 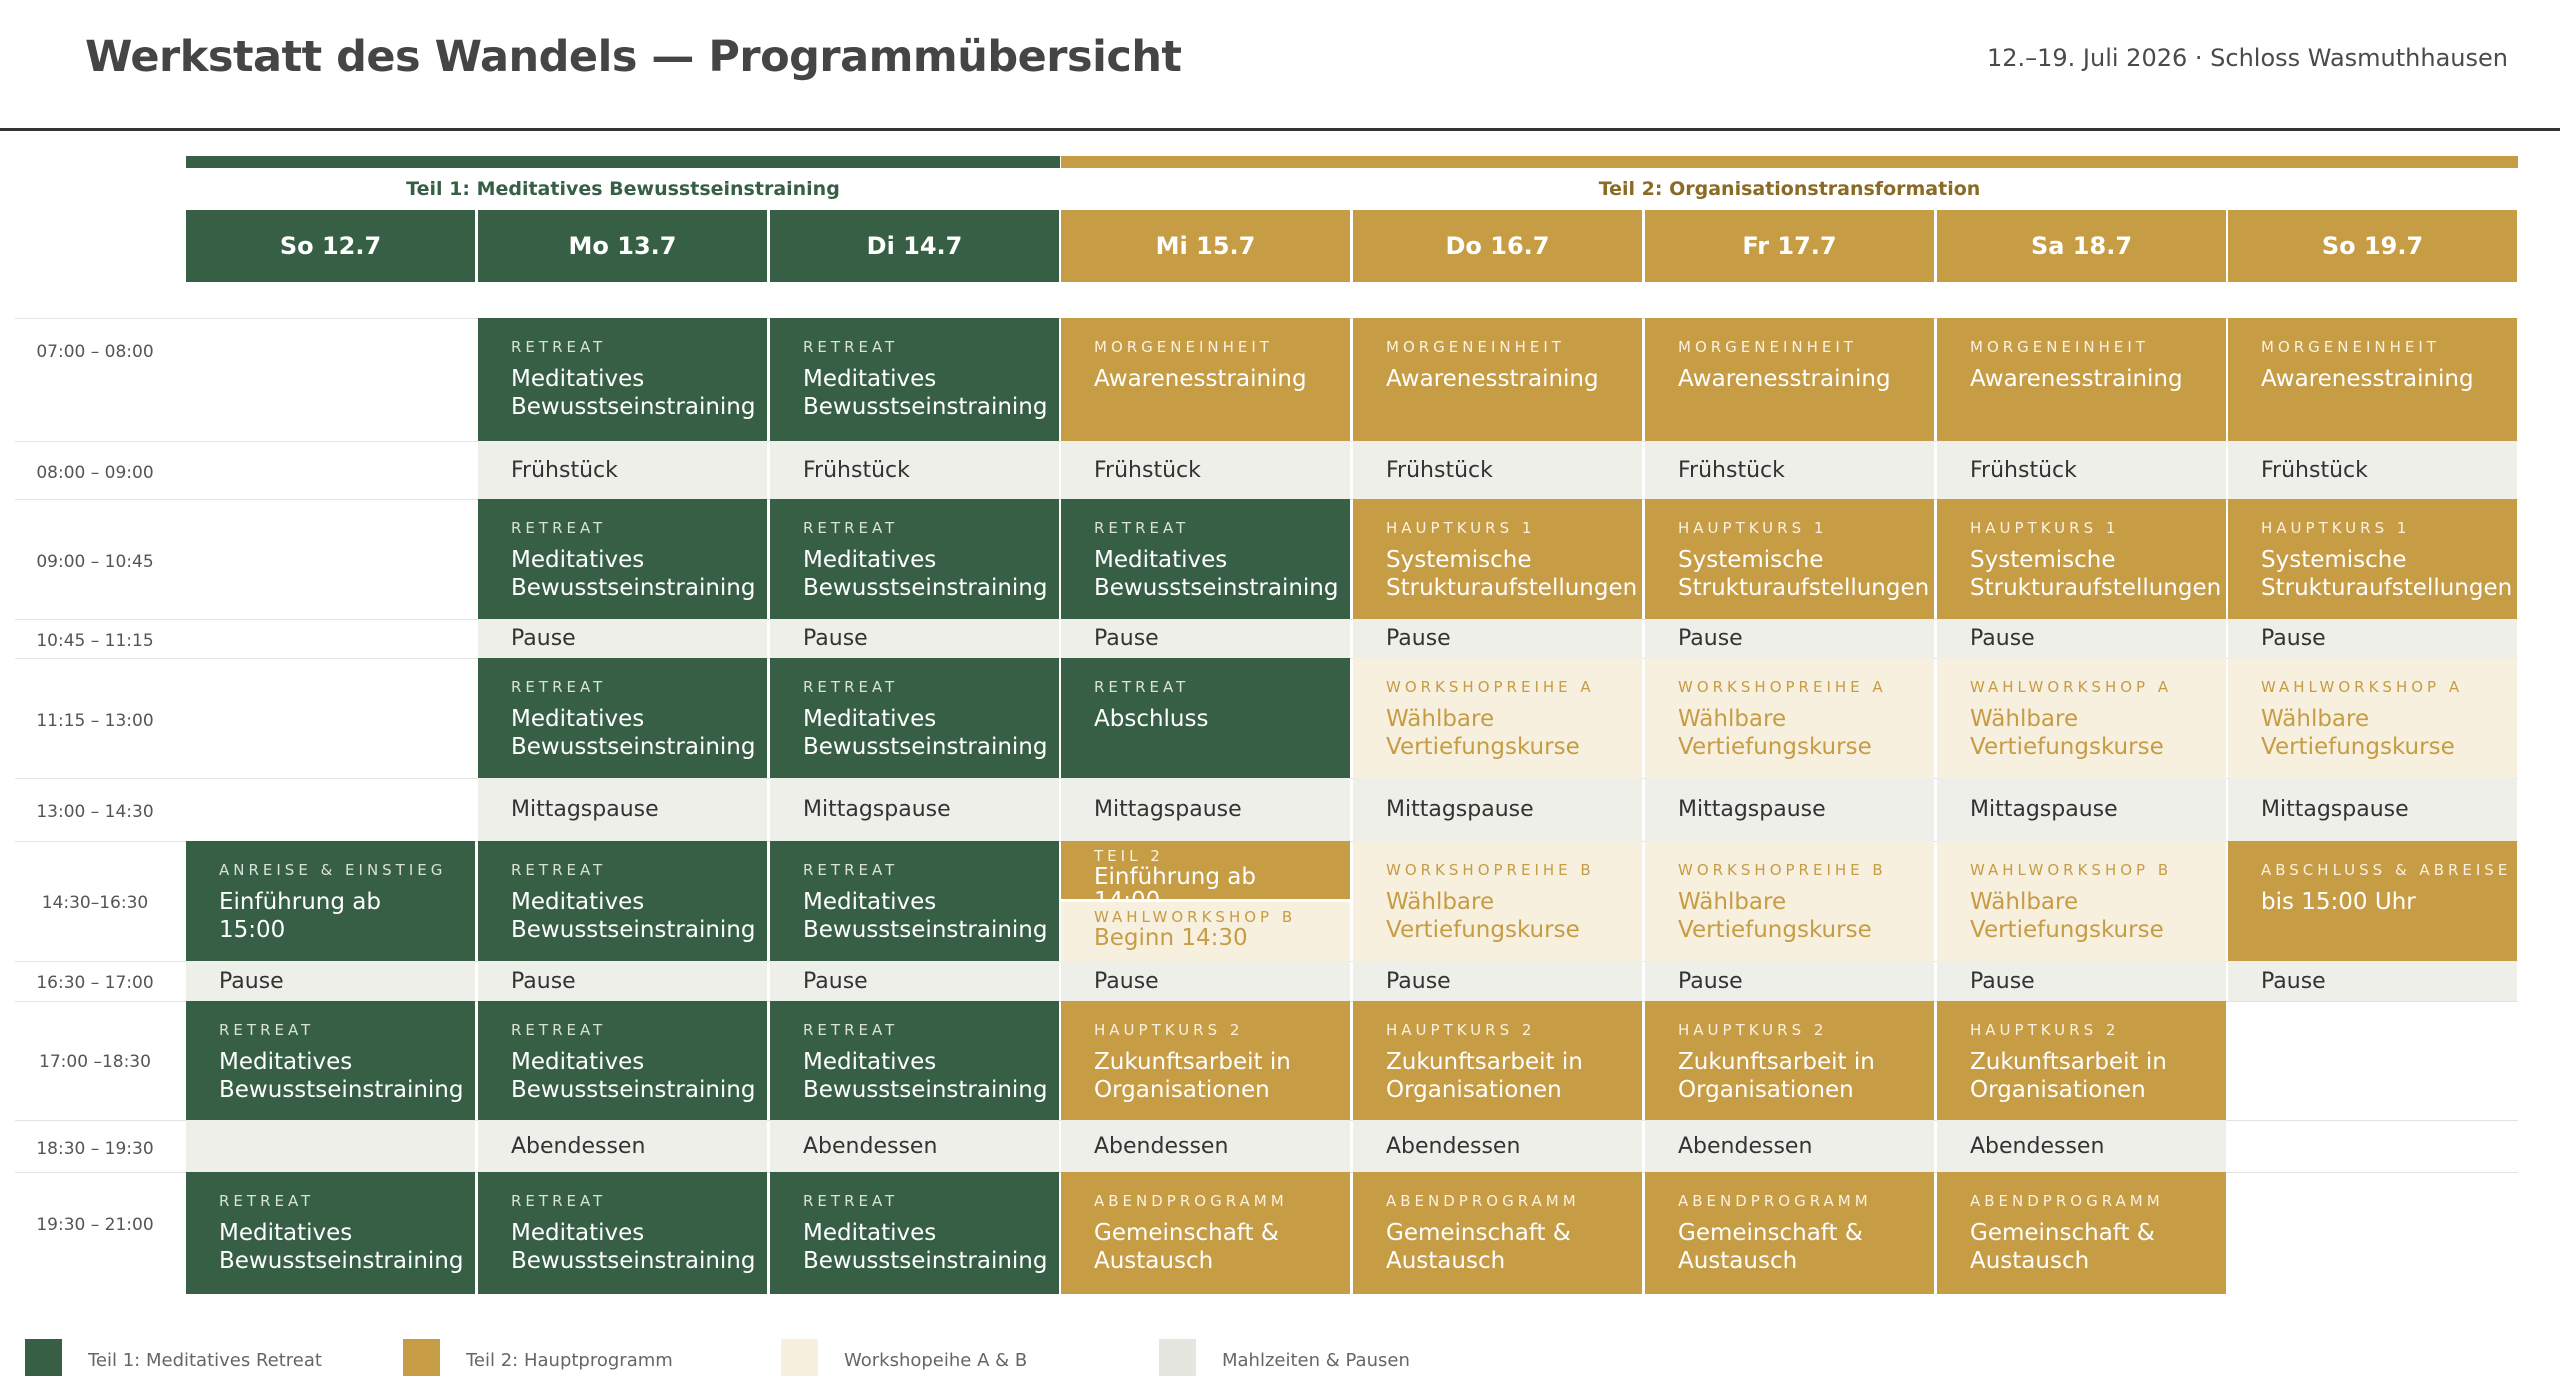 What do you see at coordinates (1767, 347) in the screenshot?
I see `session-category: MORGENEINHEIT` at bounding box center [1767, 347].